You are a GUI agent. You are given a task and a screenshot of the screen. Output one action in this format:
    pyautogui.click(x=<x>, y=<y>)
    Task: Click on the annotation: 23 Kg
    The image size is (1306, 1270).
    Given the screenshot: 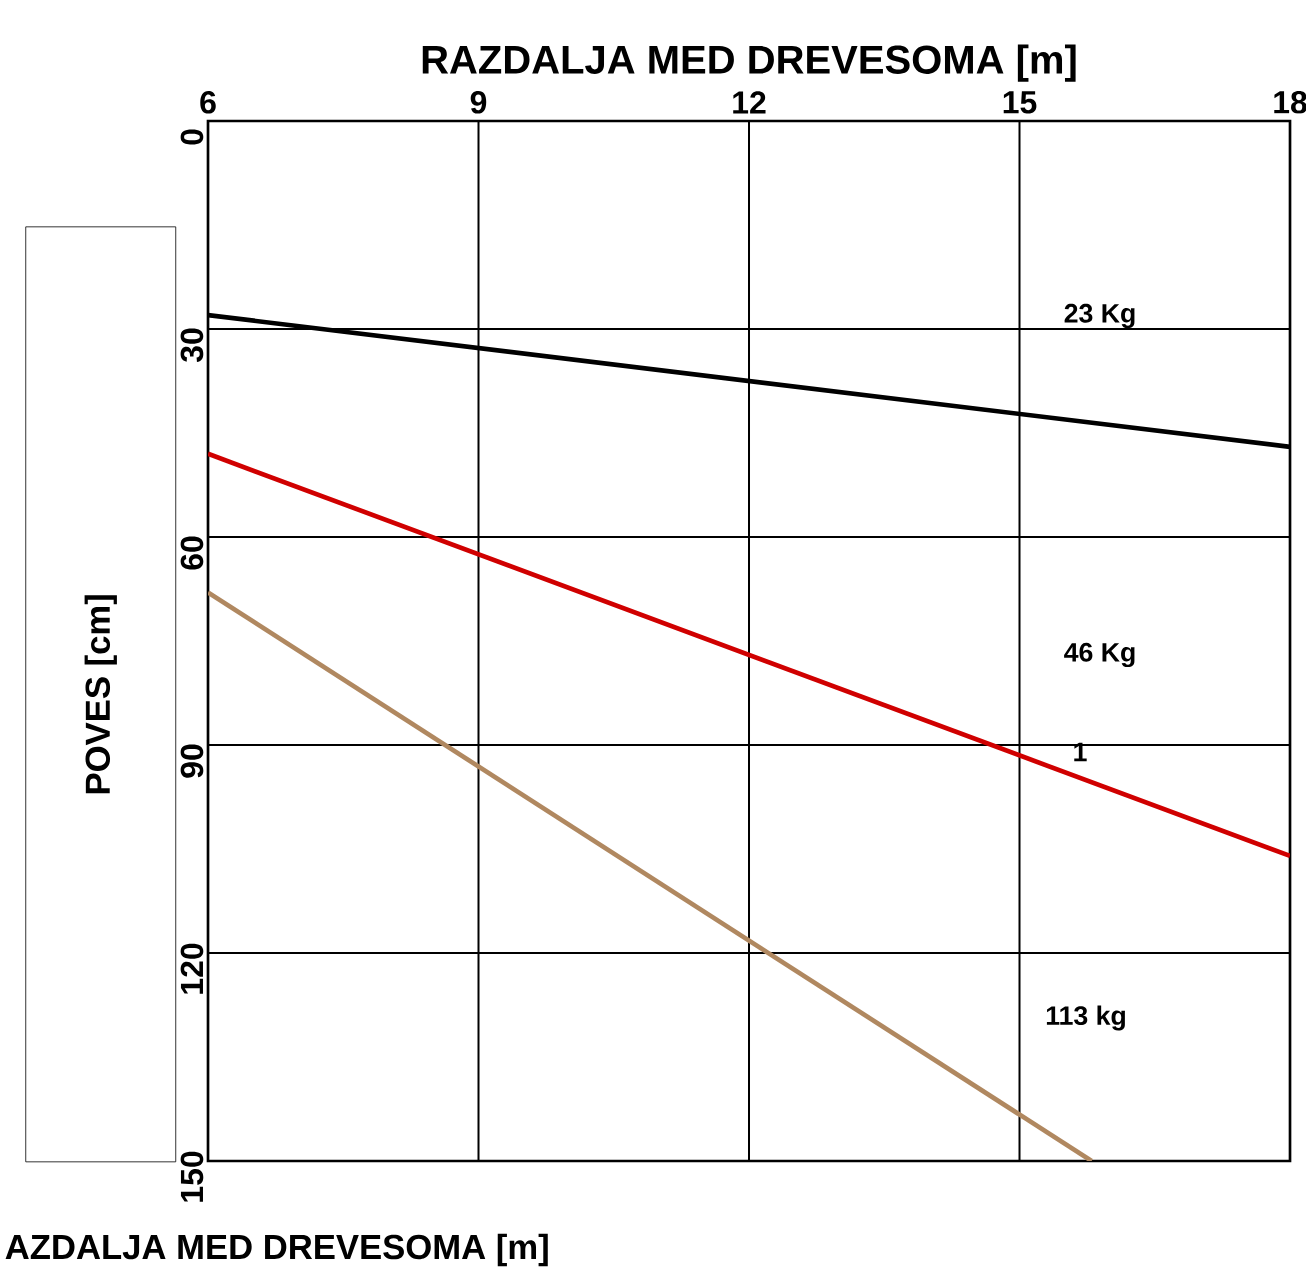 What is the action you would take?
    pyautogui.click(x=1099, y=316)
    